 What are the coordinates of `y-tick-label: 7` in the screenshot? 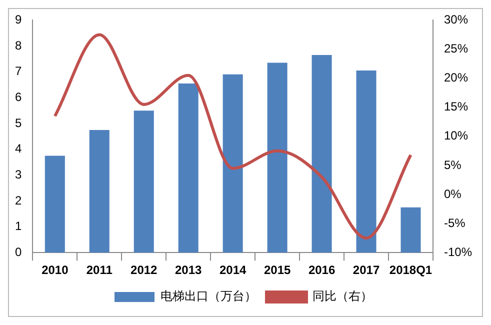 It's located at (18, 71).